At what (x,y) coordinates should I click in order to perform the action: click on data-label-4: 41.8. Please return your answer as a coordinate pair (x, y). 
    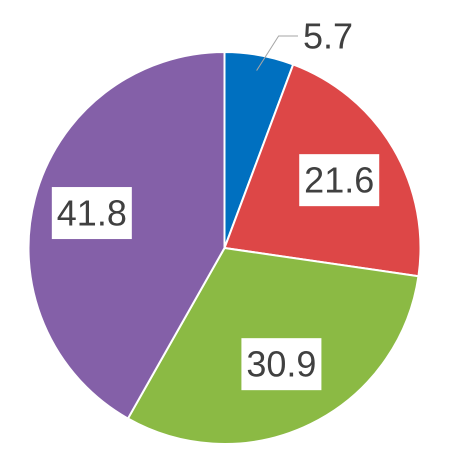
    Looking at the image, I should click on (92, 213).